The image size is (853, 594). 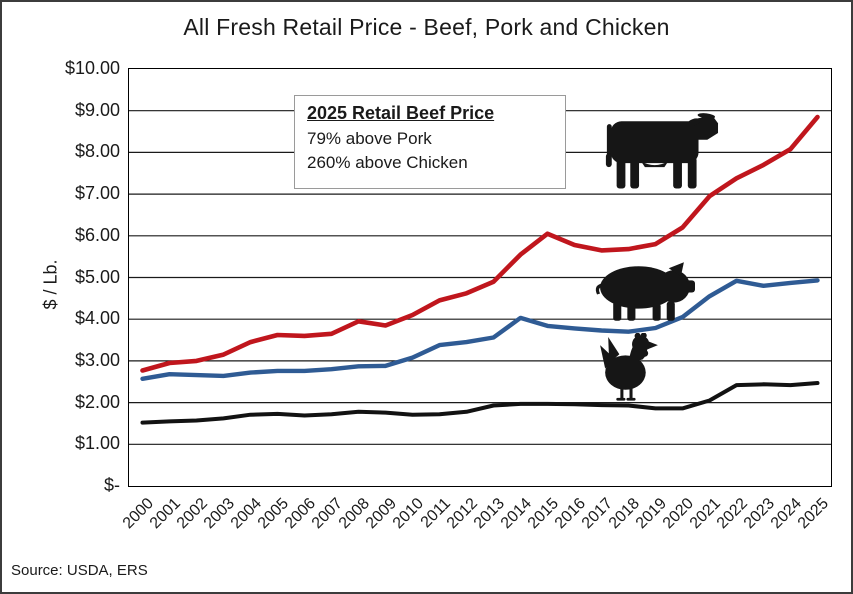 What do you see at coordinates (643, 290) in the screenshot?
I see `pig-icon` at bounding box center [643, 290].